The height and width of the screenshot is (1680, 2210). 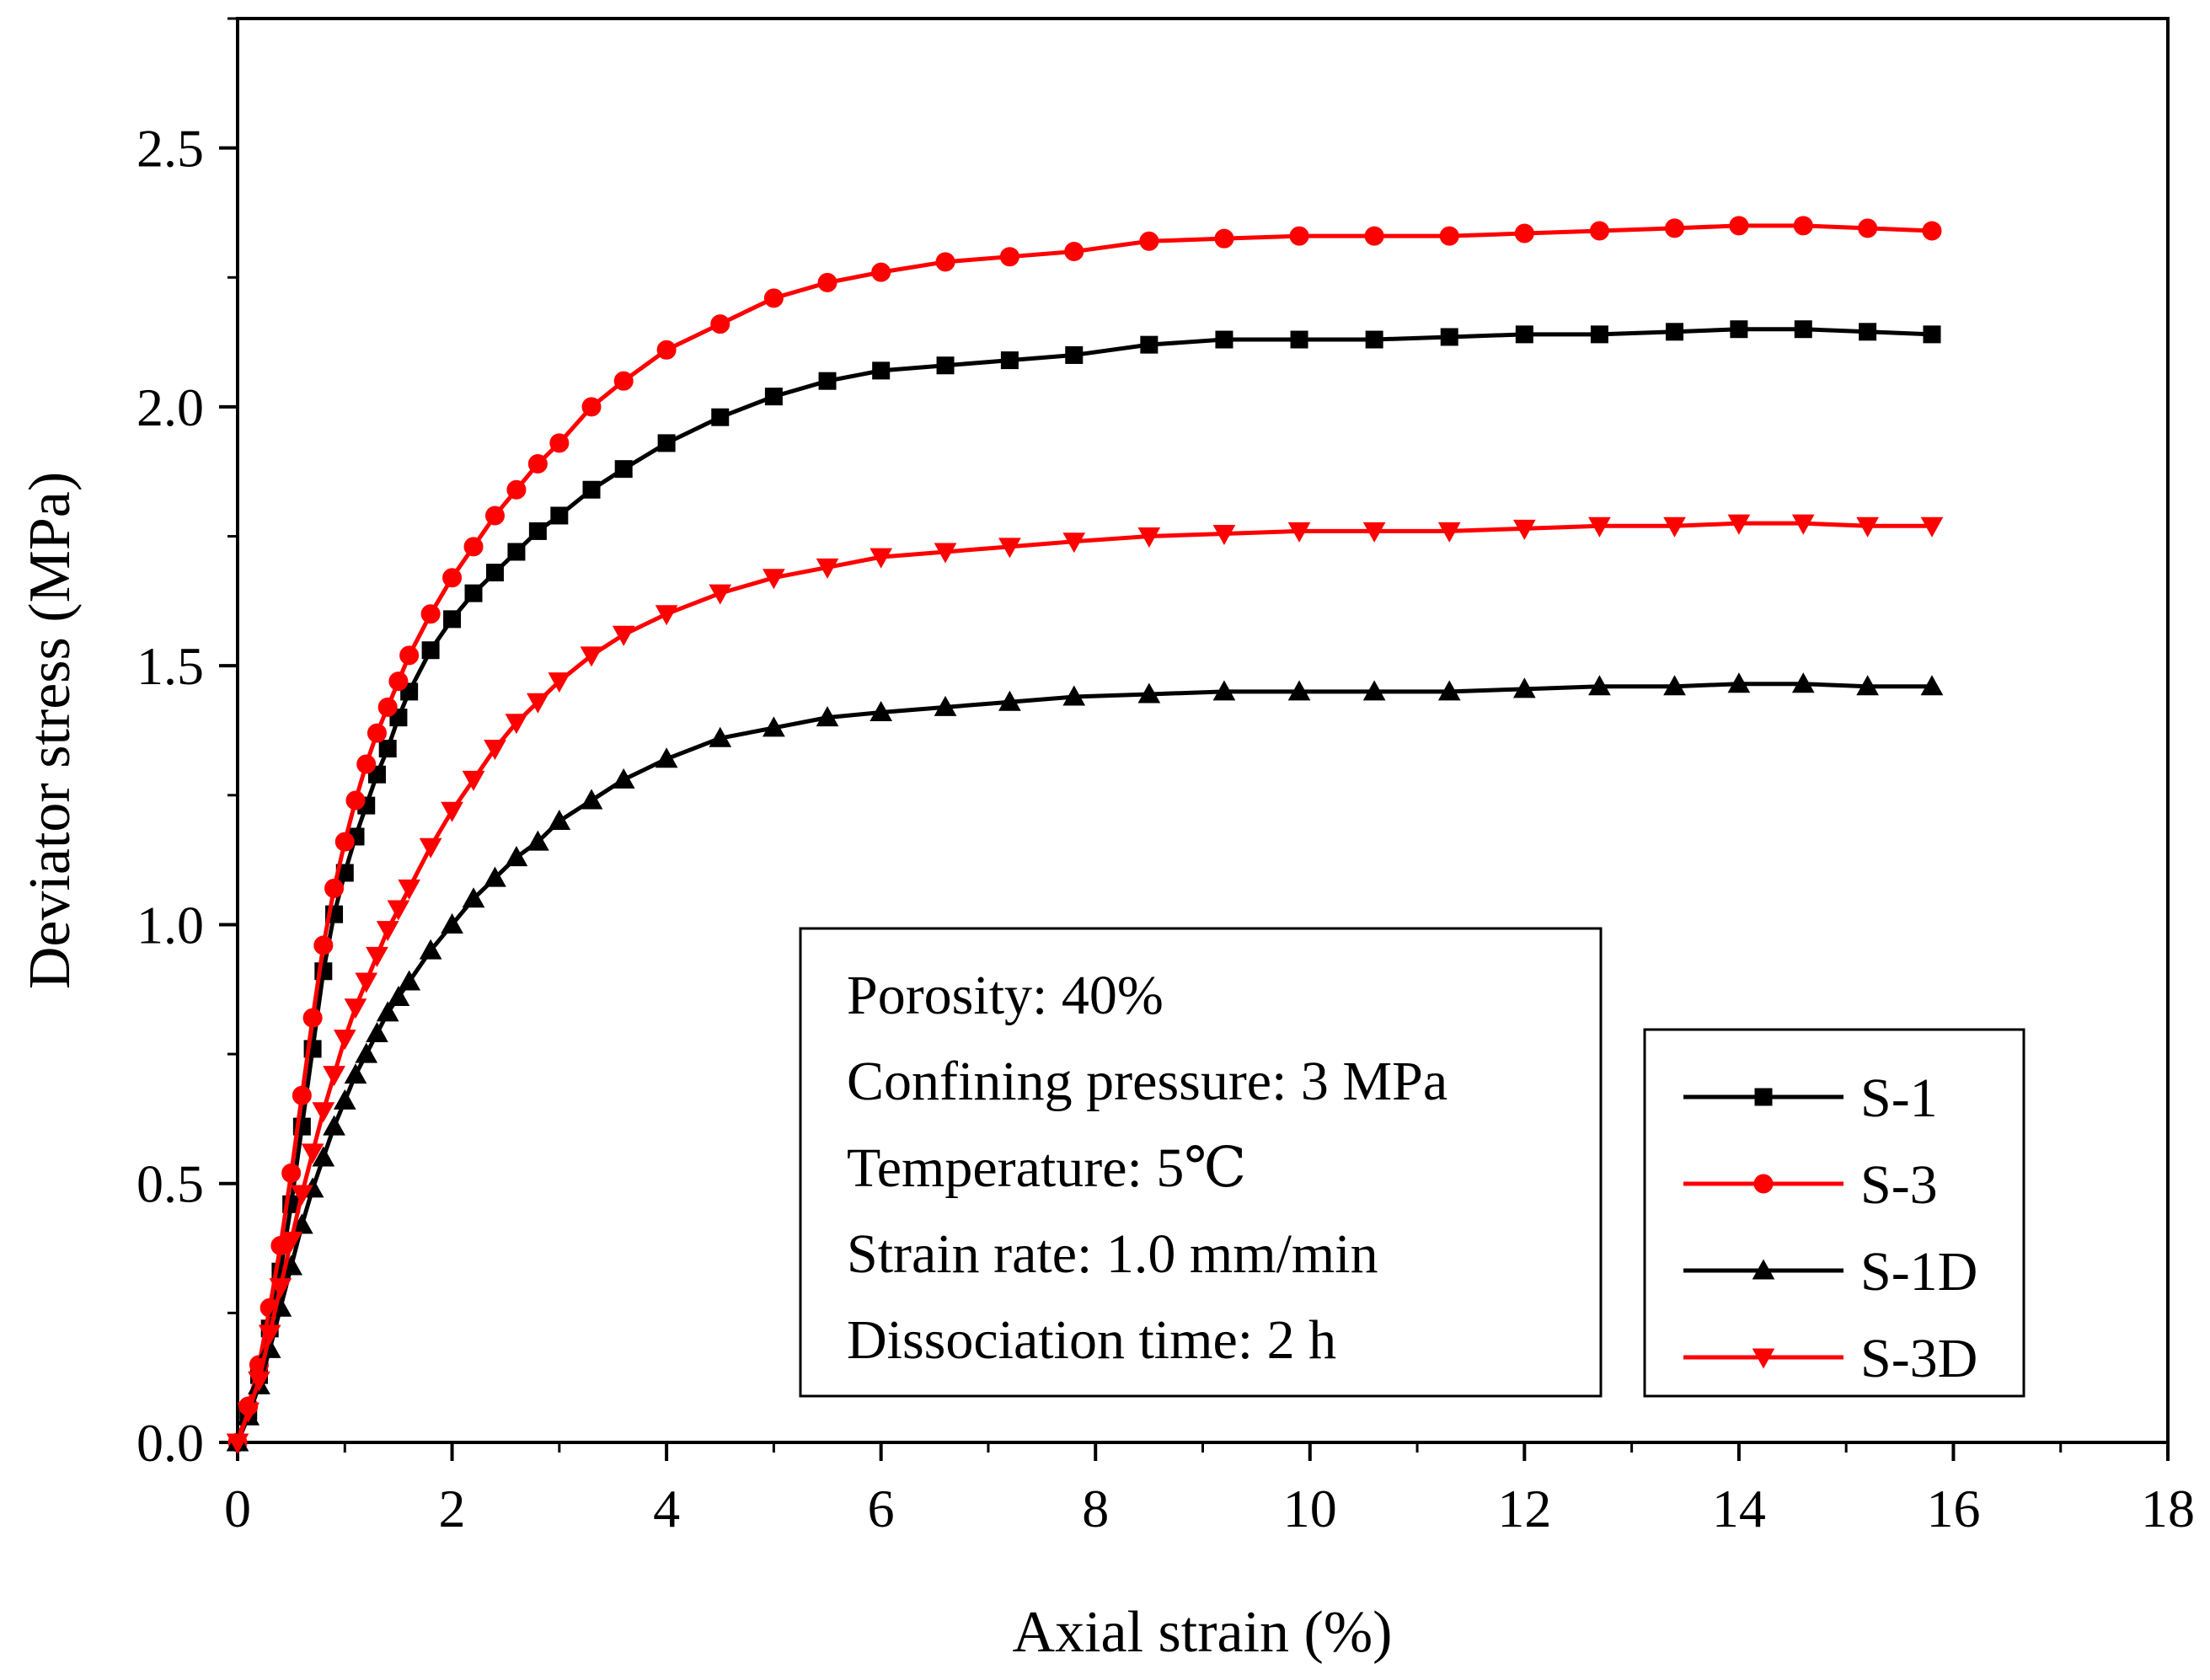 I want to click on x-tick-label-18: 18, so click(x=2168, y=1508).